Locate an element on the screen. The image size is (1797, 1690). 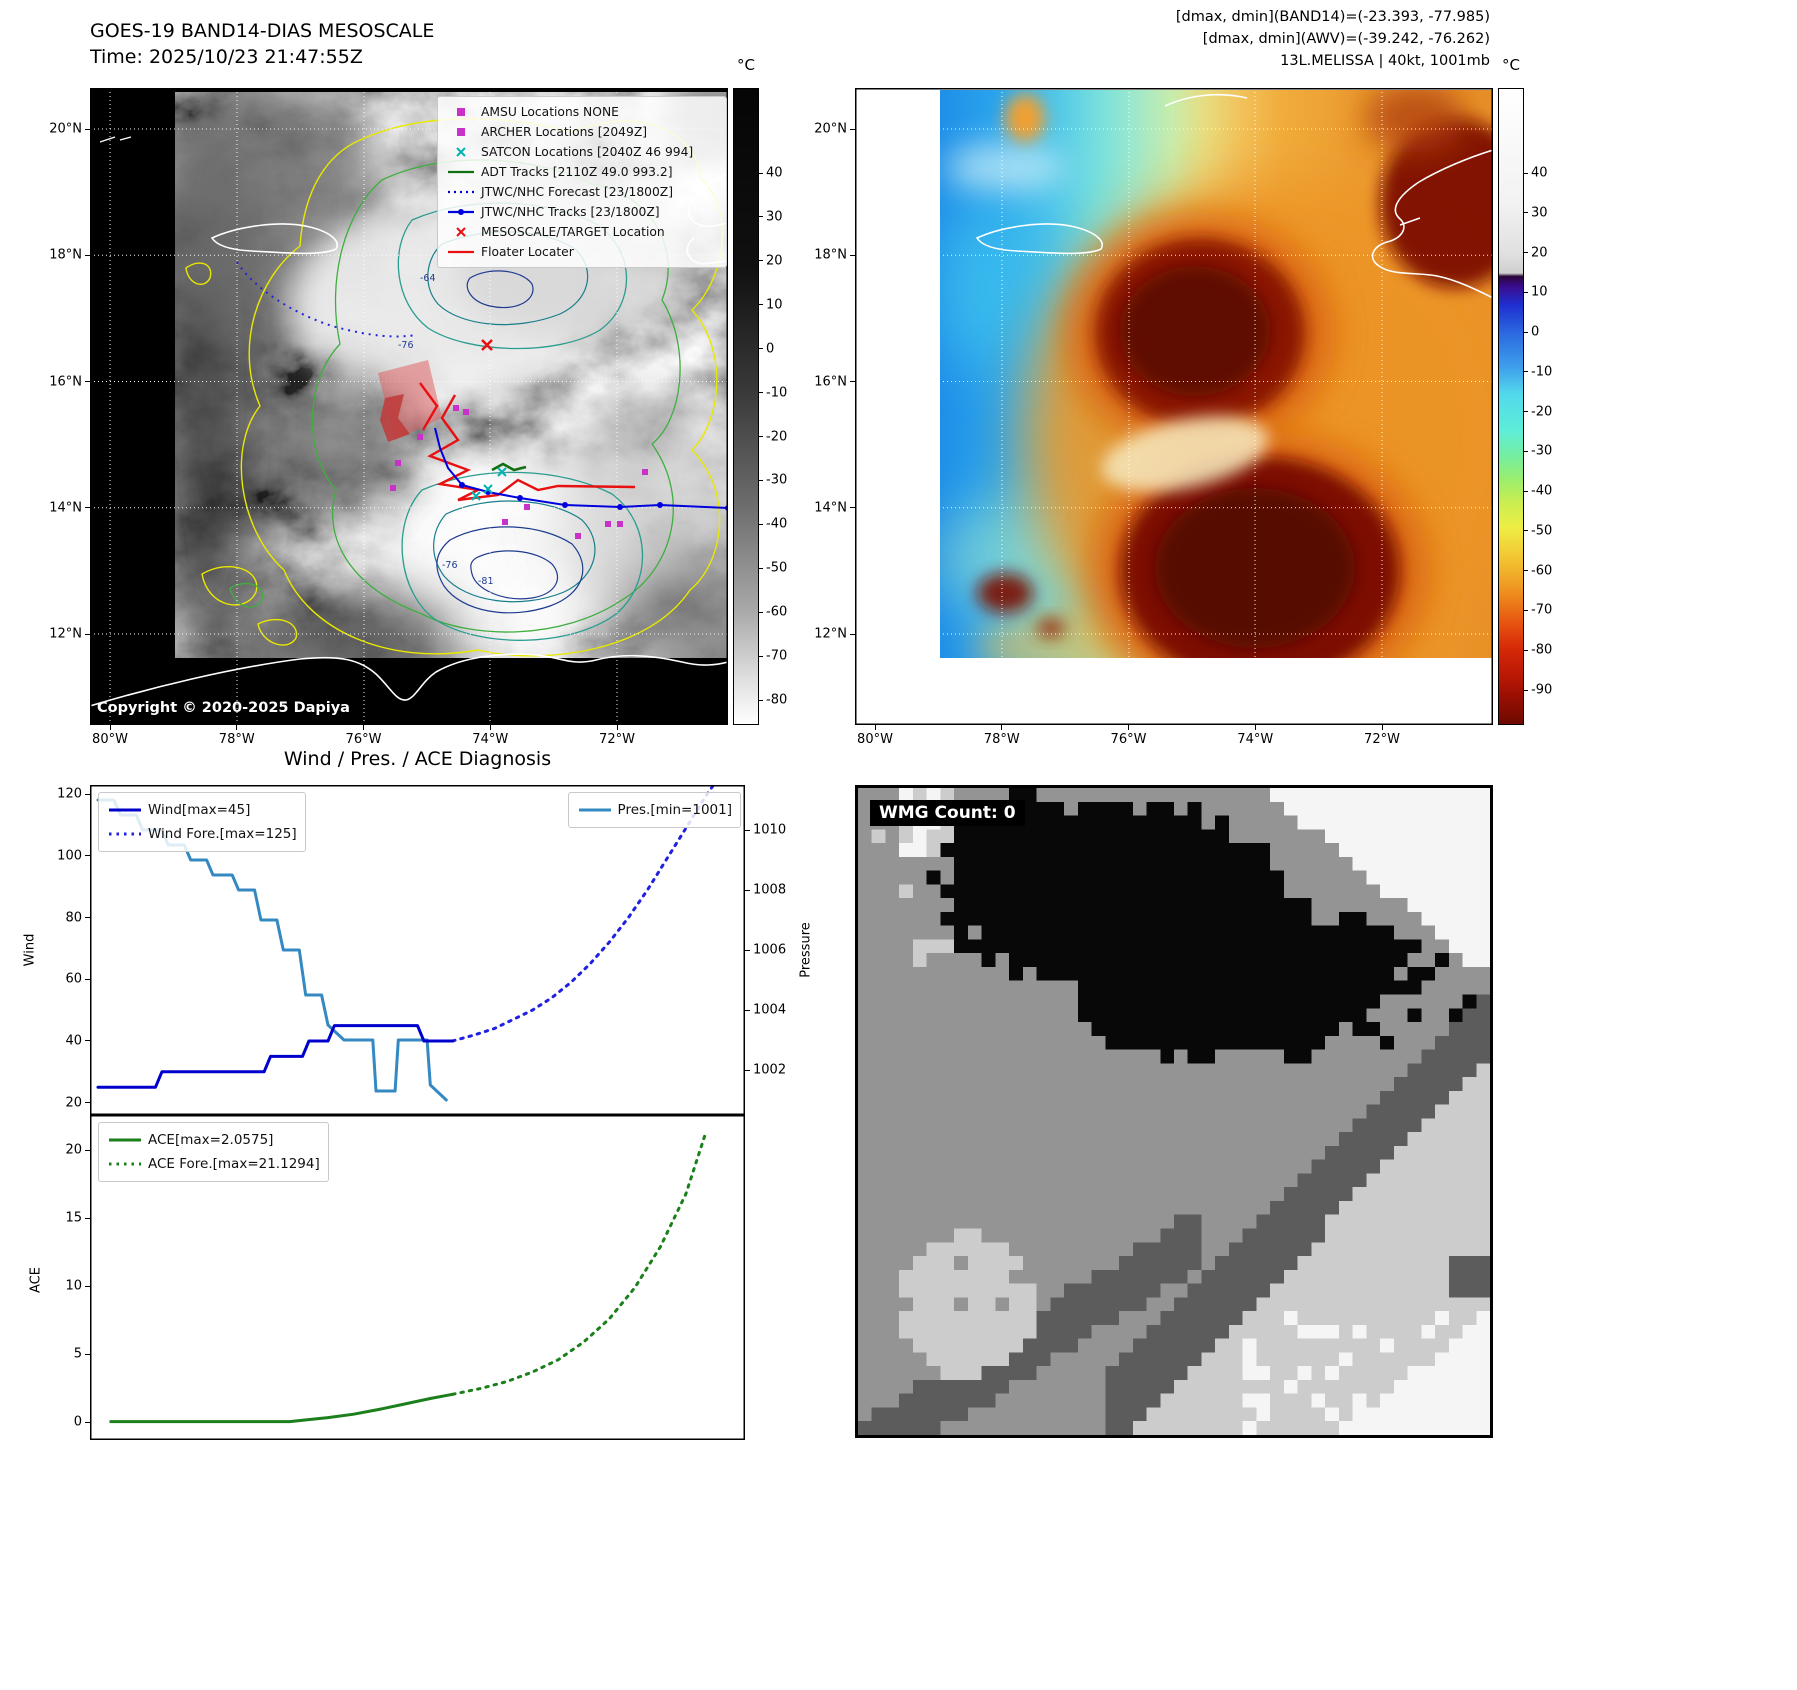
wind-observed-series is located at coordinates (275, 1056).